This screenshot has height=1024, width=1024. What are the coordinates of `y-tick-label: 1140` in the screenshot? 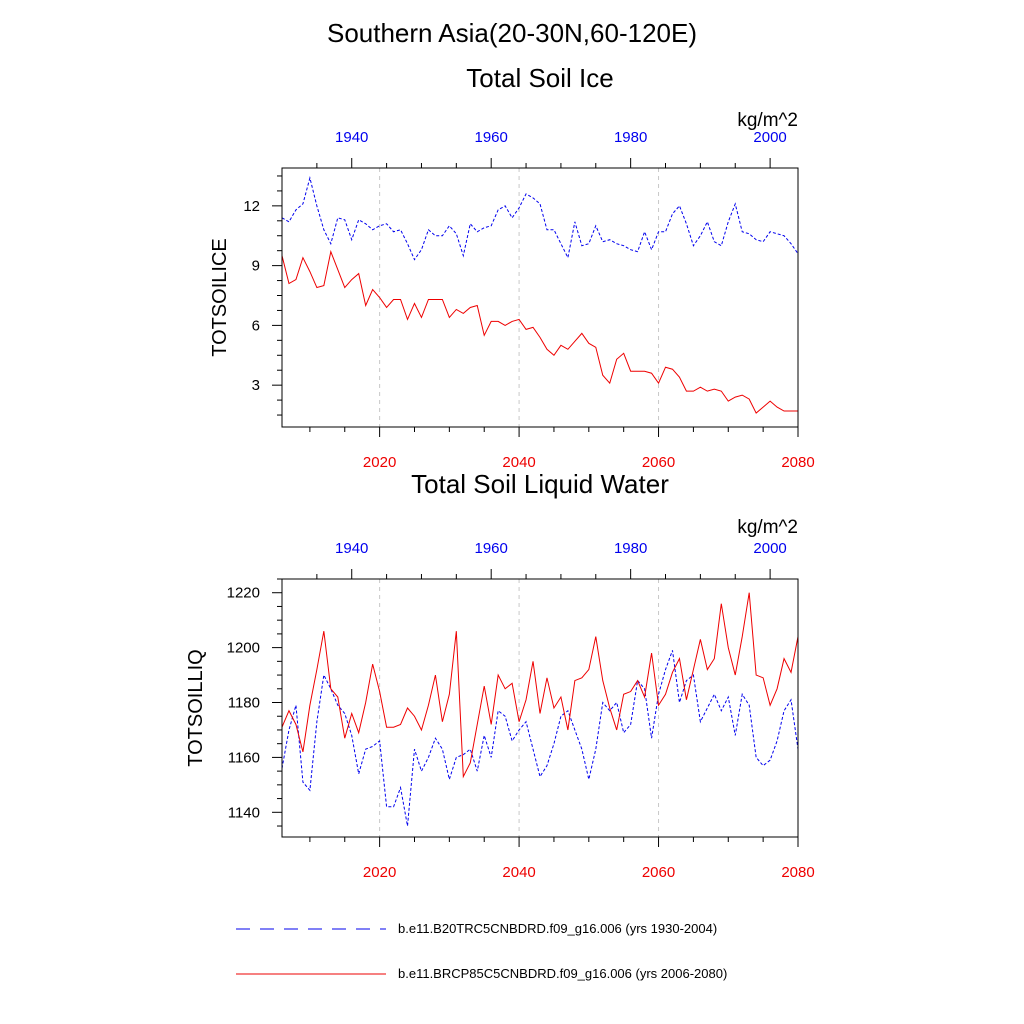 It's located at (244, 812).